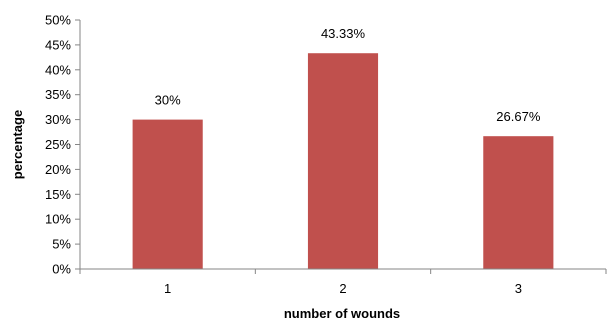  I want to click on data-label: 43.33%, so click(343, 33).